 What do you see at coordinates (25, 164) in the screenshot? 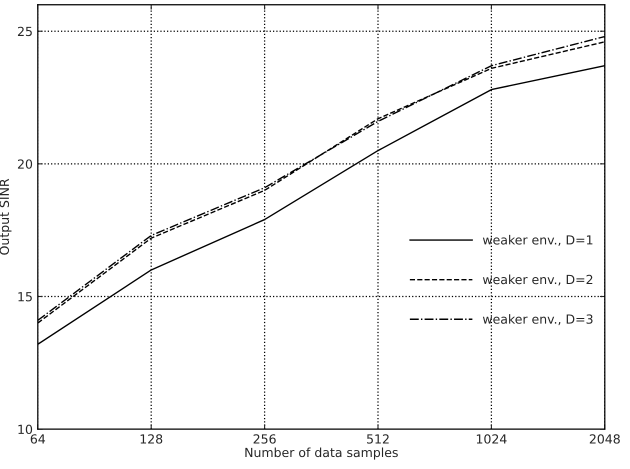
I see `y-tick-label: 20` at bounding box center [25, 164].